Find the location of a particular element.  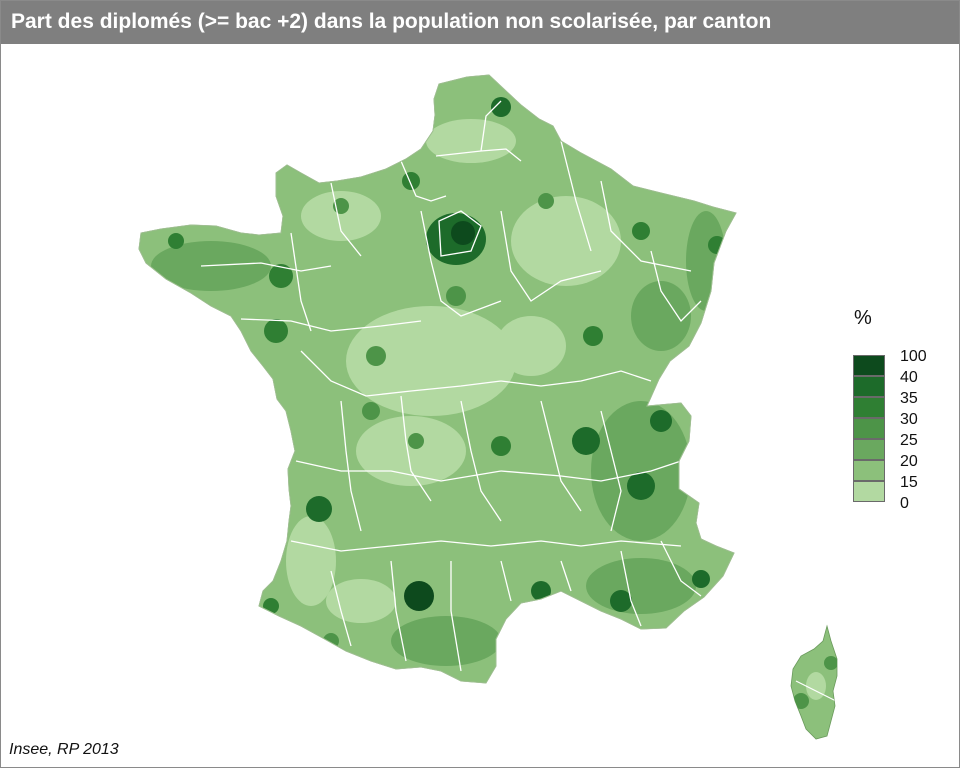

shade-dijon is located at coordinates (593, 336).